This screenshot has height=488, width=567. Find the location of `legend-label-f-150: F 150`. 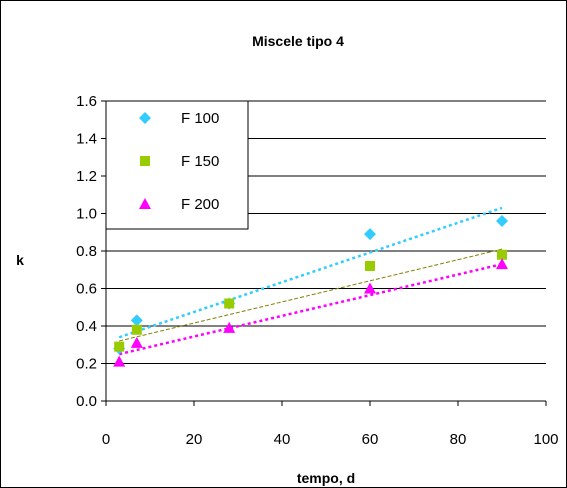

legend-label-f-150: F 150 is located at coordinates (200, 161).